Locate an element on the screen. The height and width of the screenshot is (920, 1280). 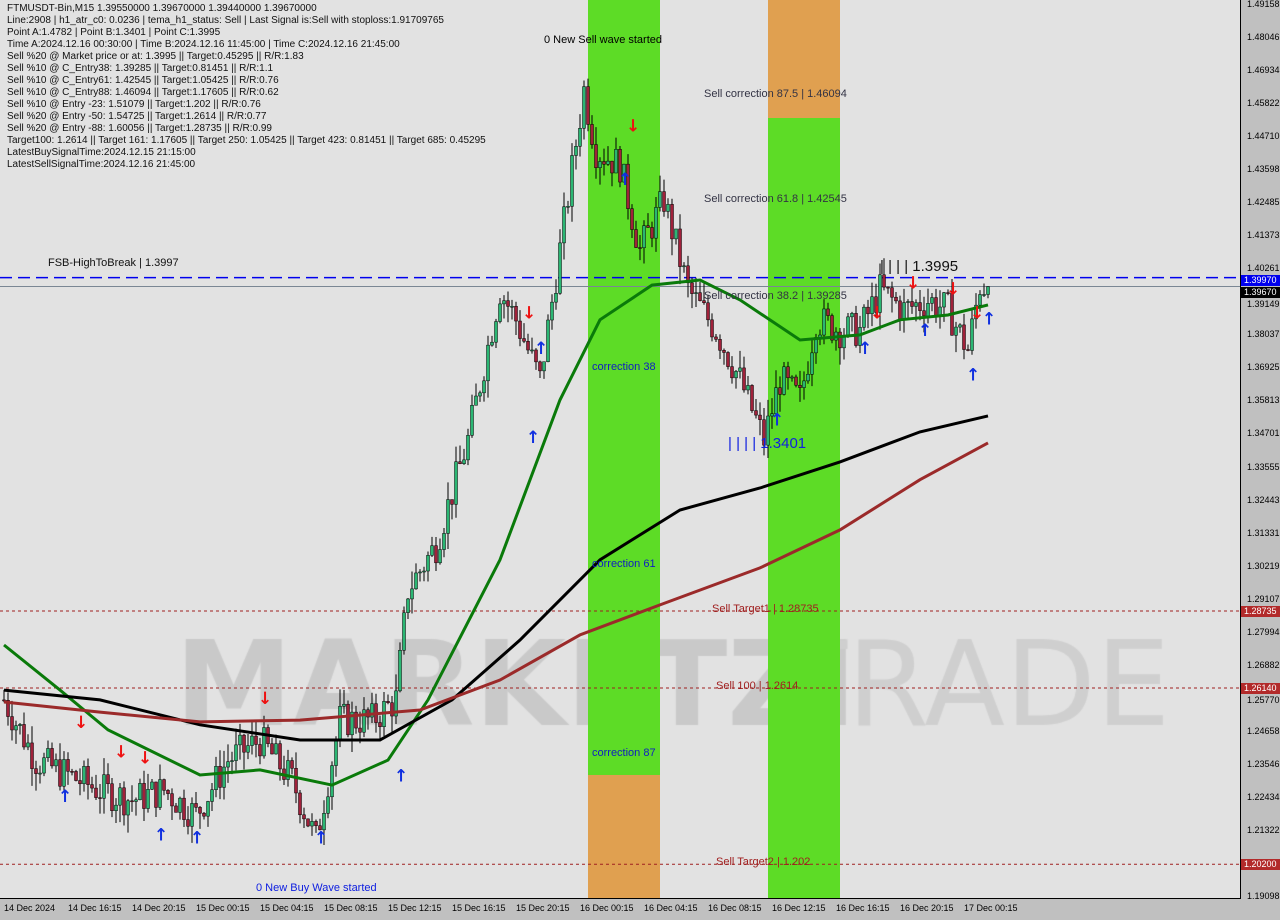
zone-band is located at coordinates (804, 449).